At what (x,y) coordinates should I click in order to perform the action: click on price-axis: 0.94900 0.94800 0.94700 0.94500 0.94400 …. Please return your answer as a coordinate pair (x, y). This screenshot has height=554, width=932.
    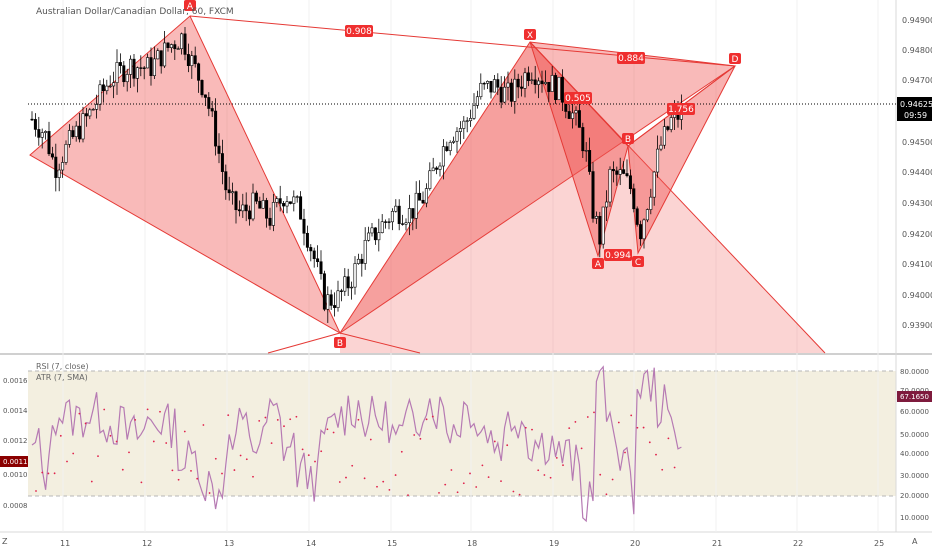
    Looking at the image, I should click on (917, 173).